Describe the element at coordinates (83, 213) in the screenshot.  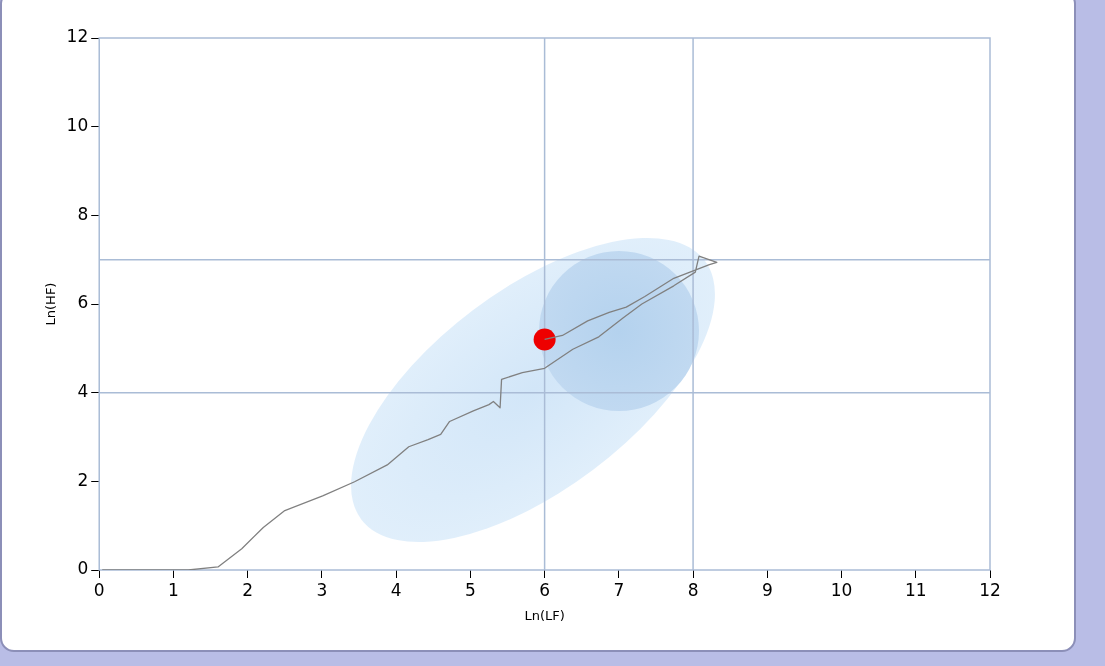
I see `y-tick-label: 8` at that location.